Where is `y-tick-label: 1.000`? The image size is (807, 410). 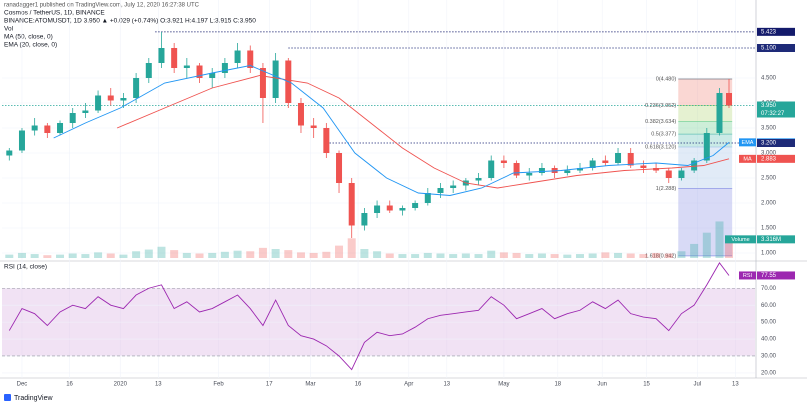
y-tick-label: 1.000 is located at coordinates (769, 254).